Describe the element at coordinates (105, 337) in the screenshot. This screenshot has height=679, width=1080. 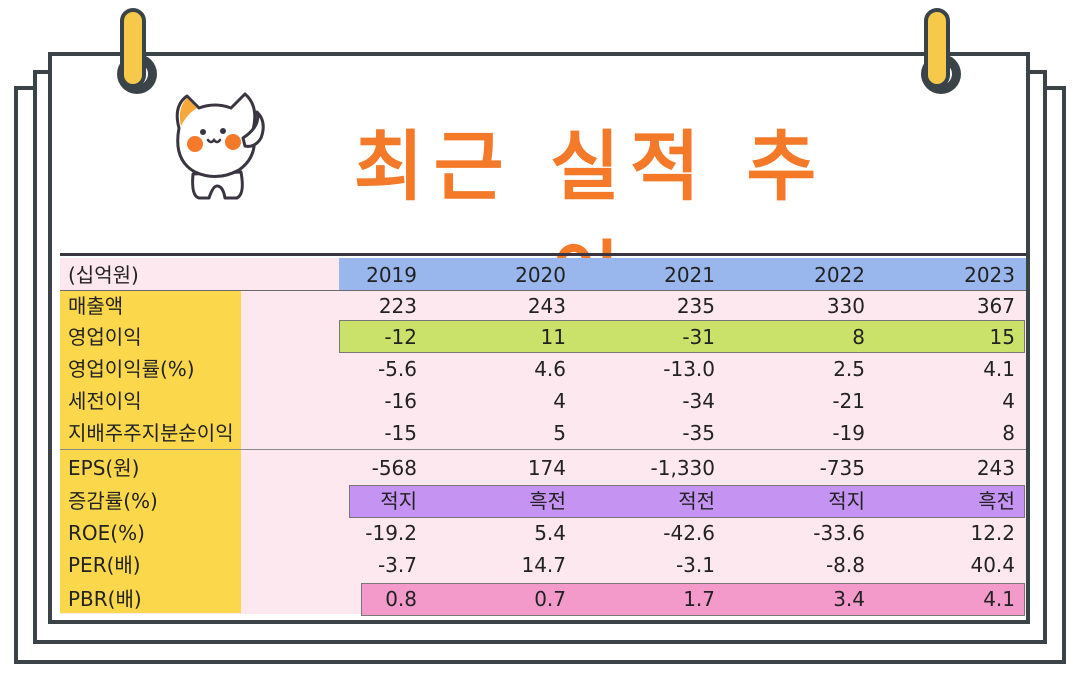
I see `row-label-operating-profit: 영업이익` at that location.